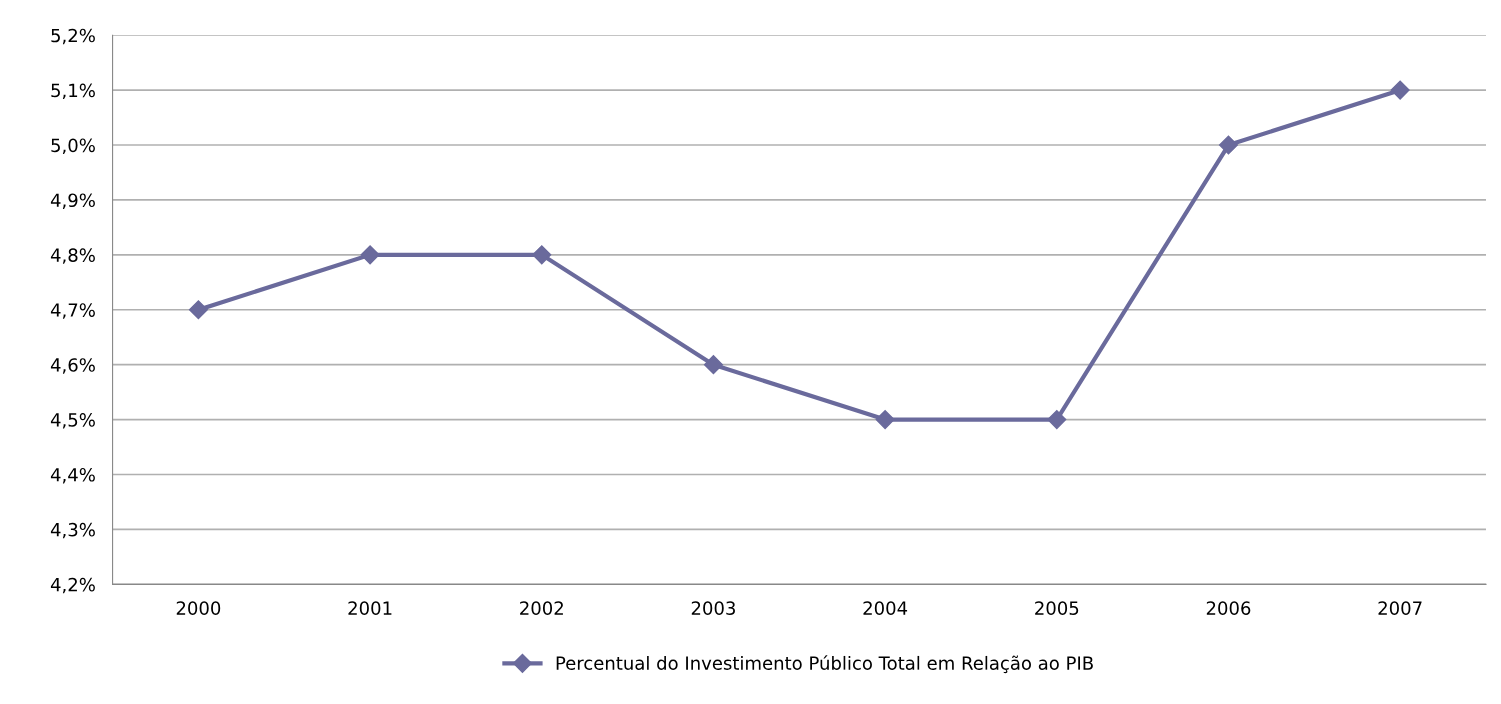 The width and height of the screenshot is (1501, 704). Describe the element at coordinates (370, 608) in the screenshot. I see `x-tick-label: 2001` at that location.